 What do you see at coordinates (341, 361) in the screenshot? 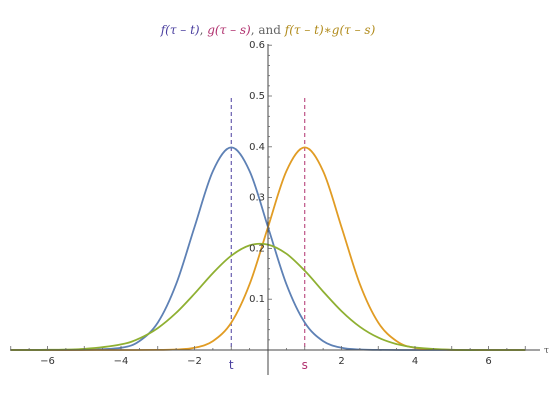
I see `x-tick-label: 2` at bounding box center [341, 361].